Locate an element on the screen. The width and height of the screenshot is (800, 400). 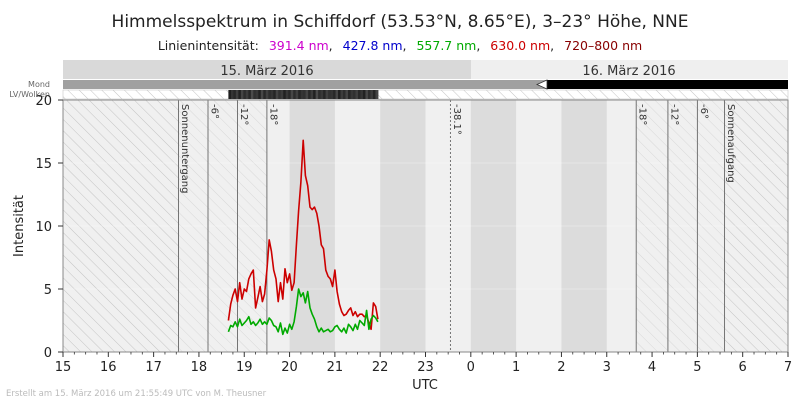
legend-entry-557: 557.7 nm is located at coordinates (446, 45).